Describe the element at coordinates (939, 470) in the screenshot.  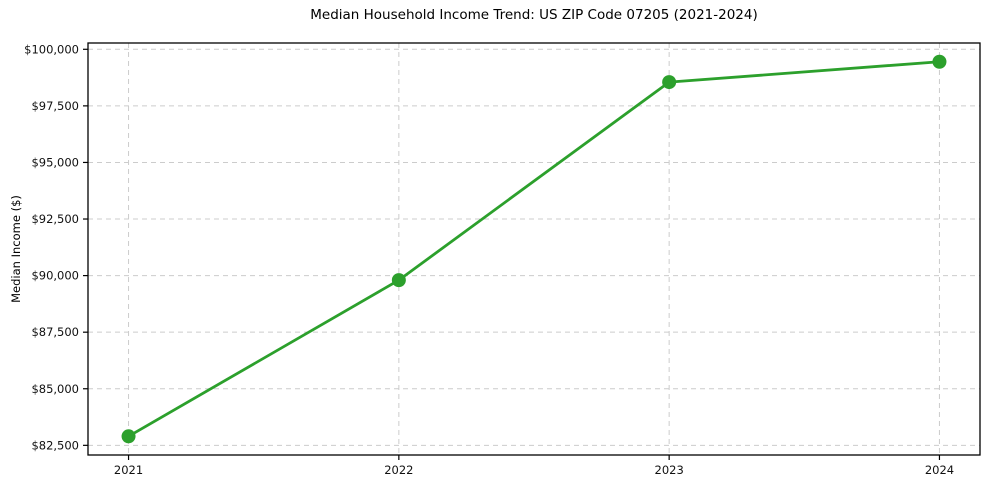
I see `x-tick-label: 2024` at that location.